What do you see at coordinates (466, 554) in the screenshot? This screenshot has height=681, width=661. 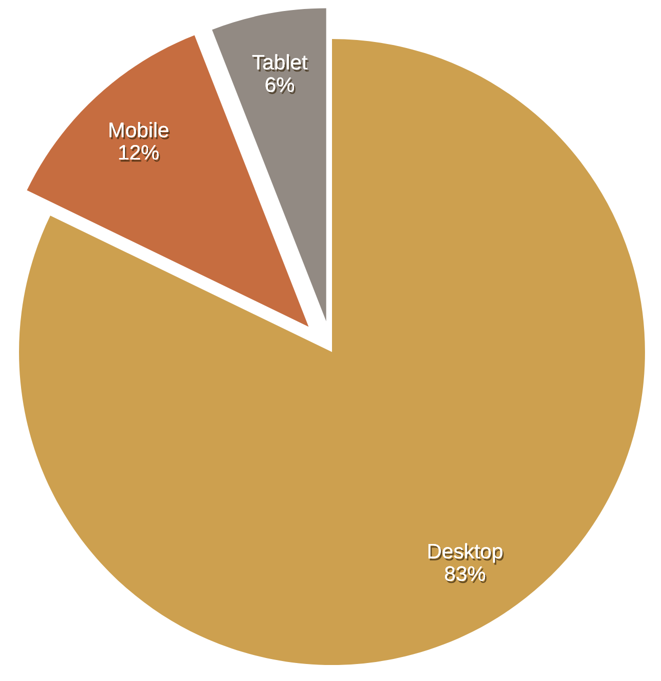 I see `slice-label: Desktop` at bounding box center [466, 554].